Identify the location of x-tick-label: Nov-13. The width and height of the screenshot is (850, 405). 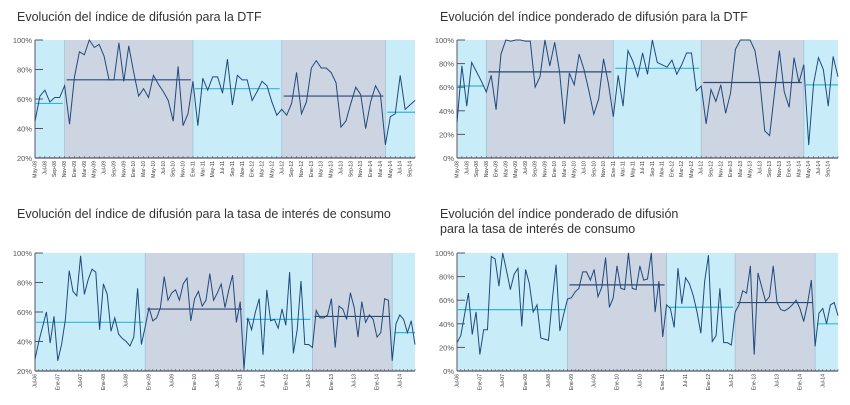
(780, 169).